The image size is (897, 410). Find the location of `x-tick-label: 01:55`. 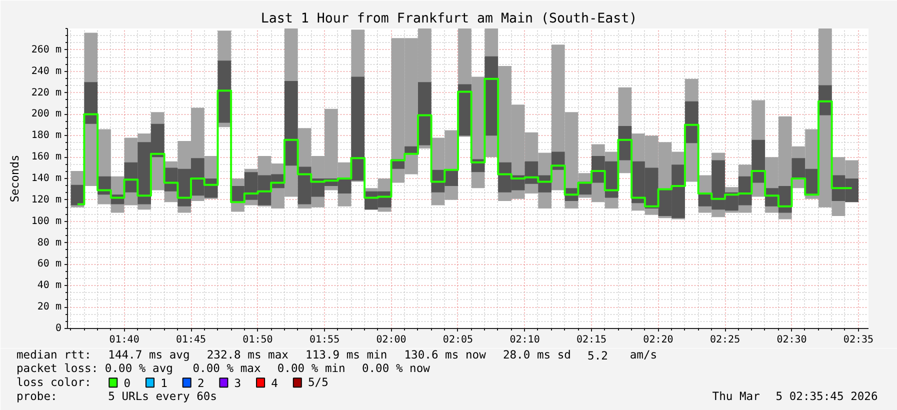

x-tick-label: 01:55 is located at coordinates (324, 340).